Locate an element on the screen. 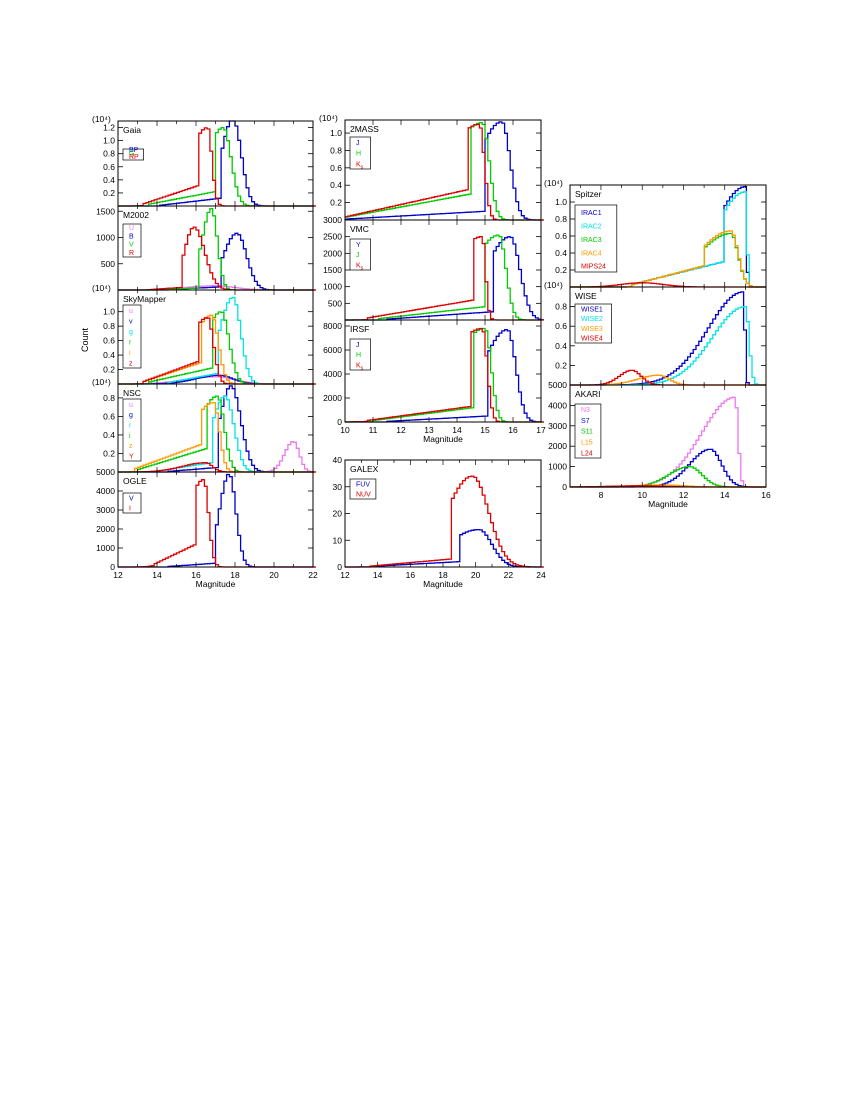  series-nsc-i is located at coordinates (217, 434).